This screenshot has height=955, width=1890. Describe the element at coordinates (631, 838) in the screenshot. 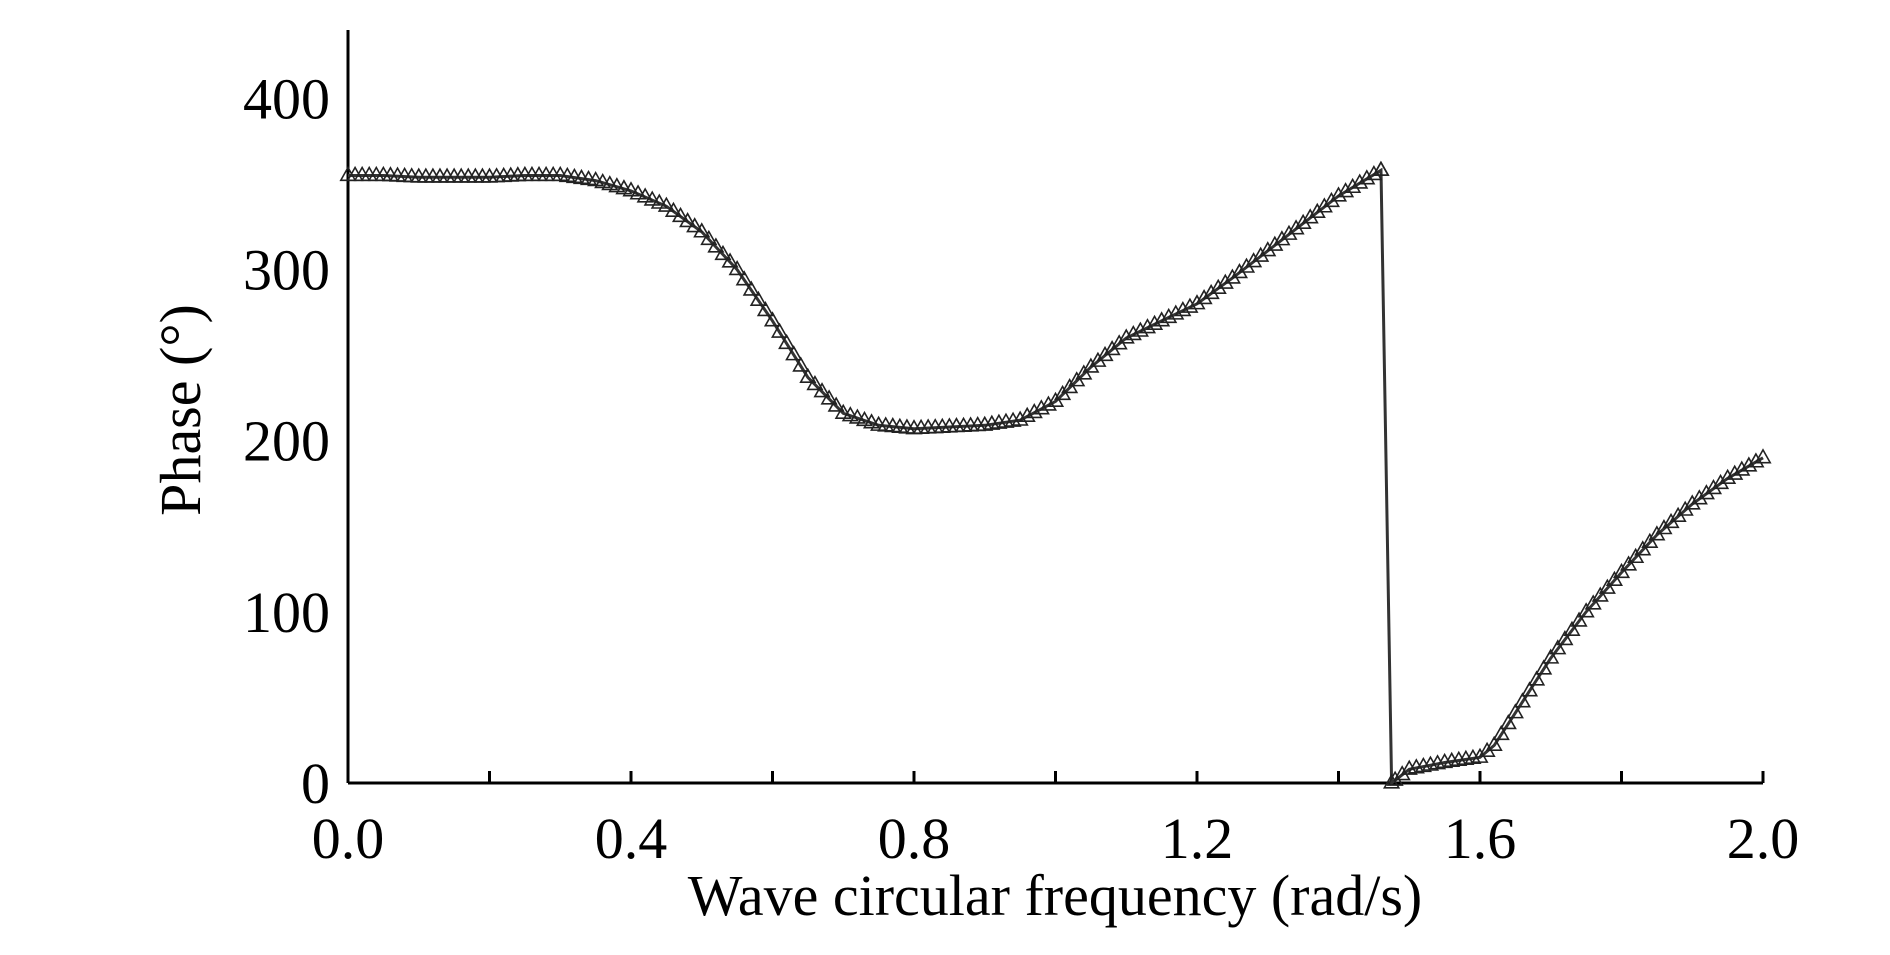

I see `x-tick-label: 0.4` at that location.